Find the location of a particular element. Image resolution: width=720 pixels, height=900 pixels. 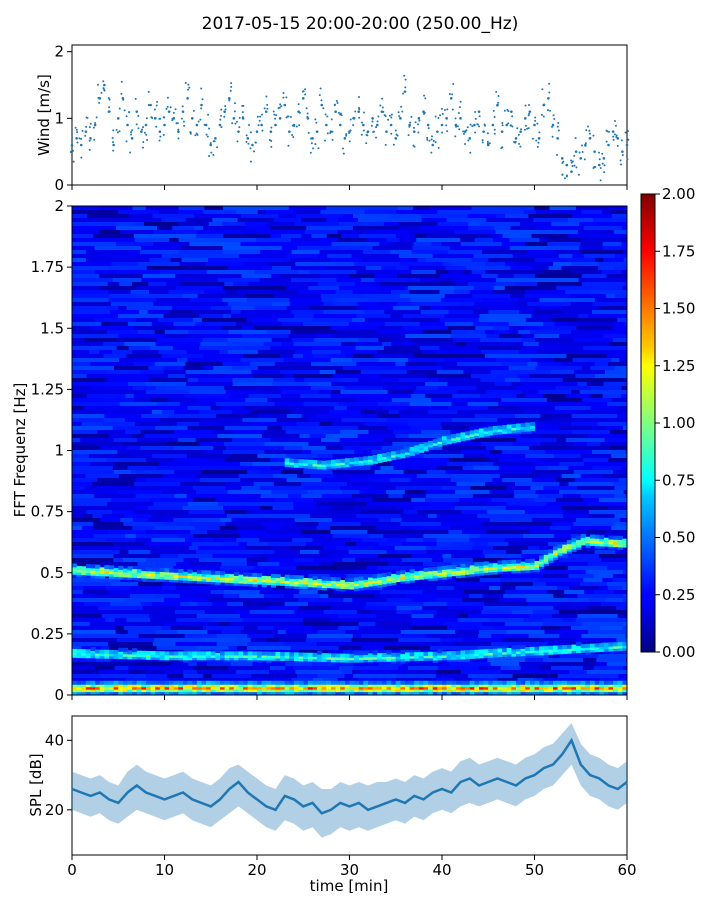

spl-xtick-label: 40 is located at coordinates (441, 870).